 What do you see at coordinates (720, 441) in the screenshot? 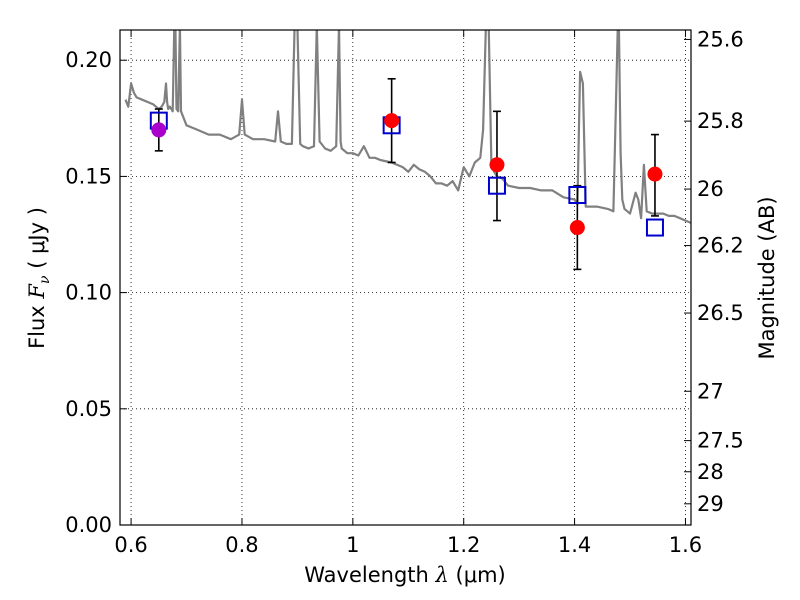
I see `y2-tick-label: 27.5` at bounding box center [720, 441].